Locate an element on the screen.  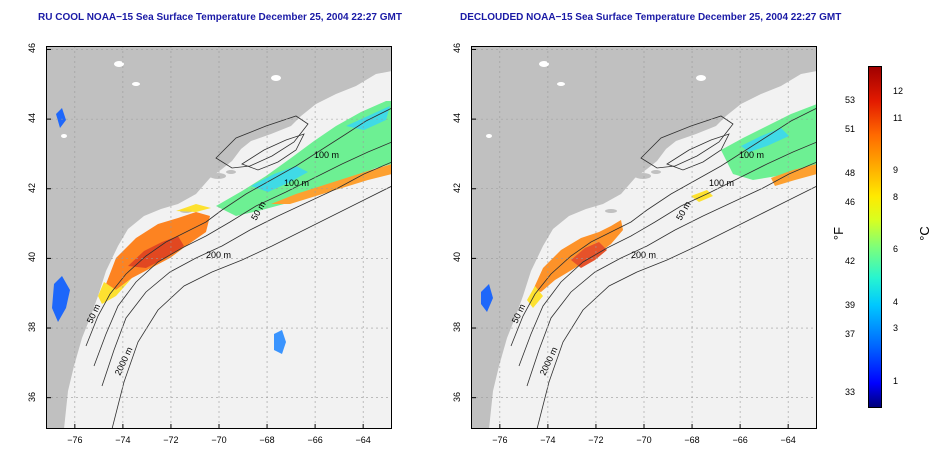
celsius-tick-label: 1 is located at coordinates (896, 380).